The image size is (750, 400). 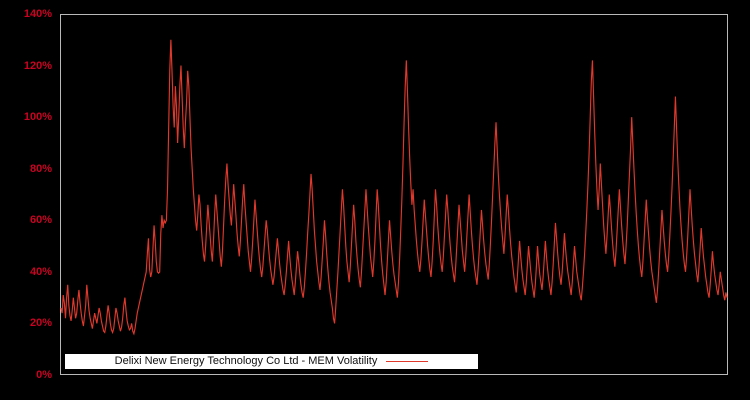 What do you see at coordinates (40, 220) in the screenshot?
I see `y-tick-label-3: 60%` at bounding box center [40, 220].